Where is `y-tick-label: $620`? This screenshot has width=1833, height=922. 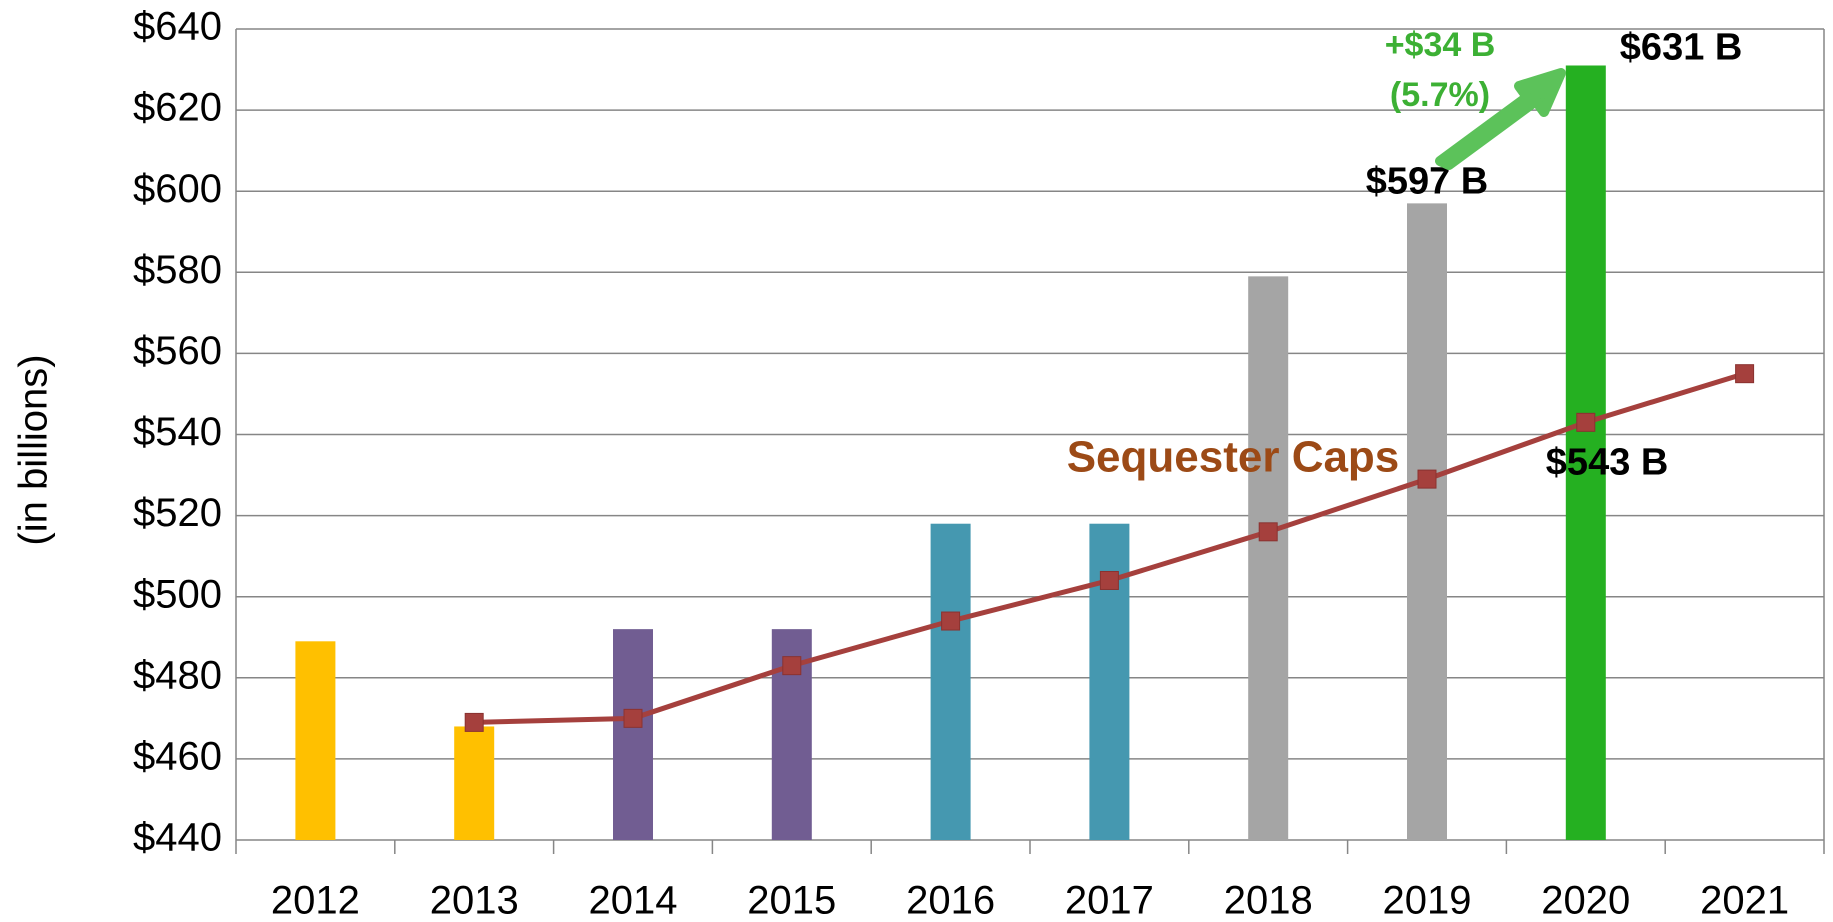
y-tick-label: $620 is located at coordinates (177, 108).